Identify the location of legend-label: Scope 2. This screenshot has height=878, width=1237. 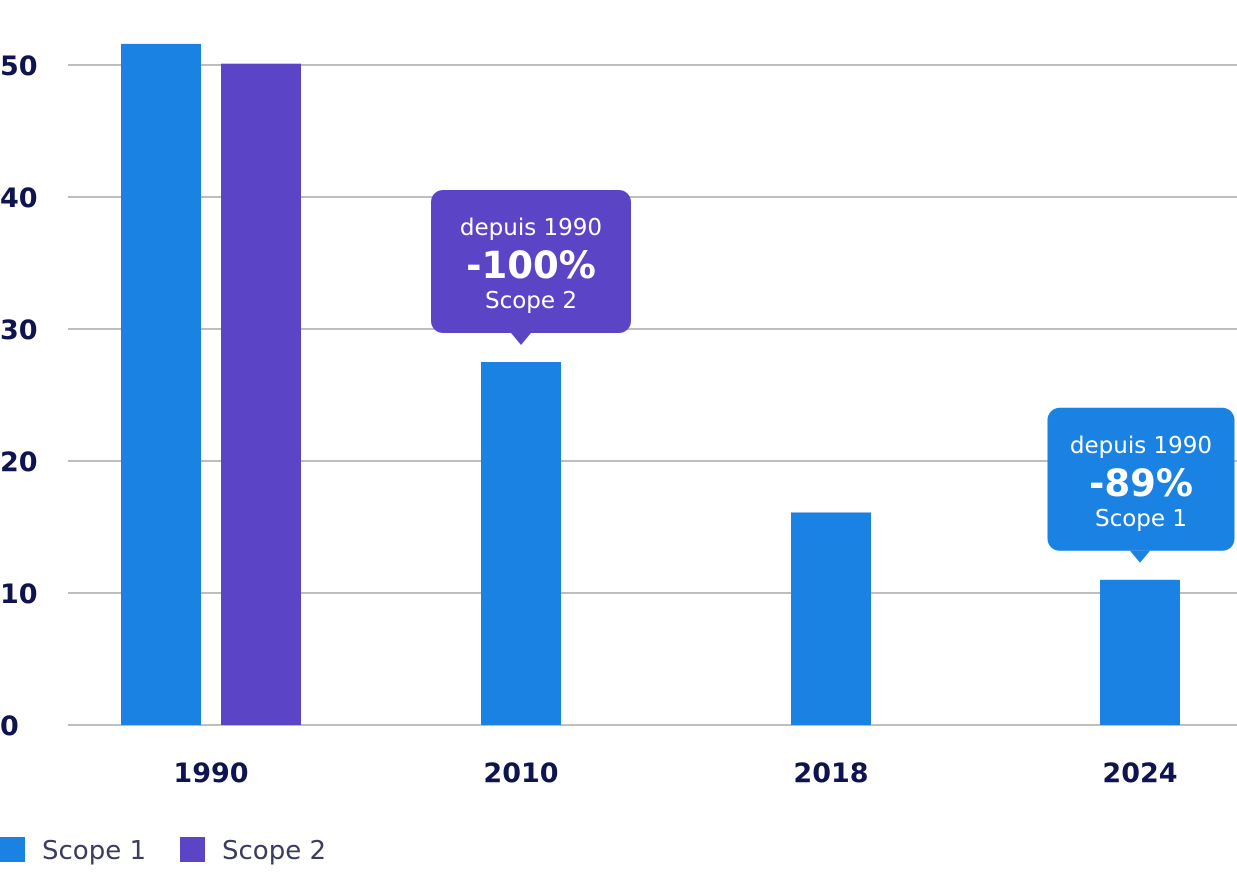
(274, 851).